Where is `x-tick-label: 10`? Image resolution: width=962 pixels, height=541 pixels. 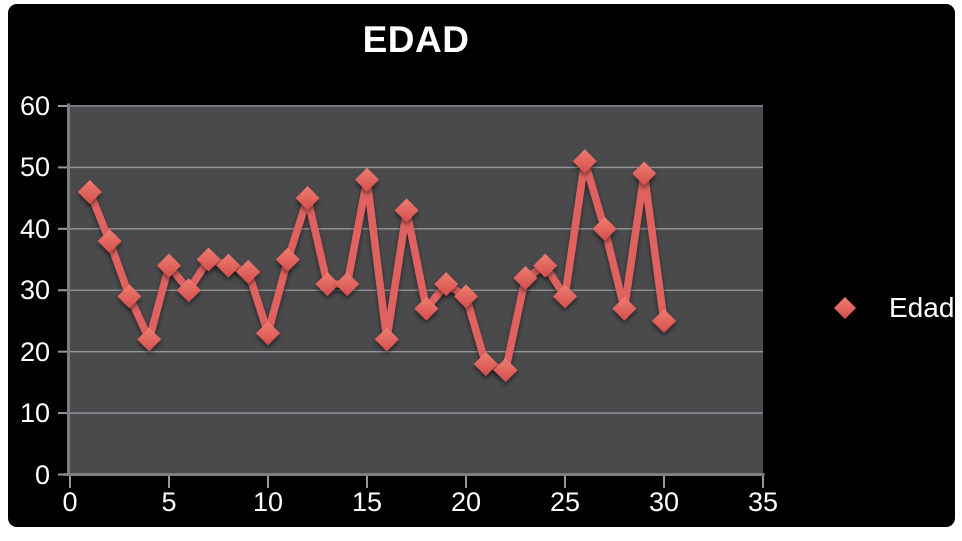
x-tick-label: 10 is located at coordinates (268, 502).